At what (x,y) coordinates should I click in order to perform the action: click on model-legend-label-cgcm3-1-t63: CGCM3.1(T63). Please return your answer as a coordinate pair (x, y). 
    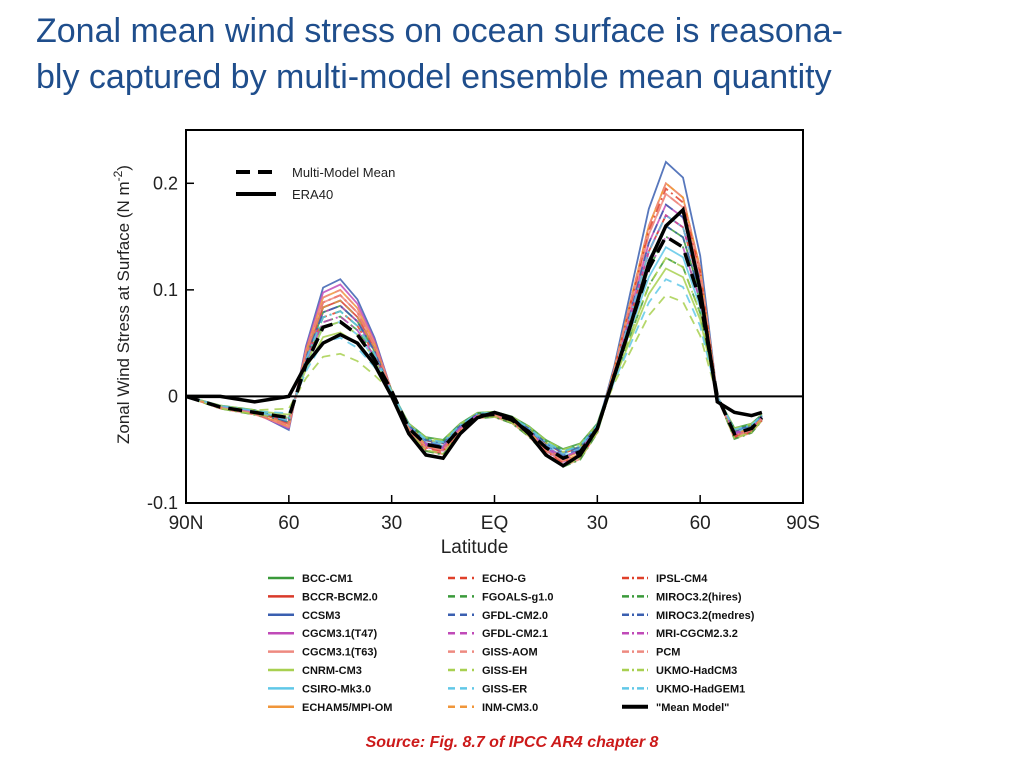
    Looking at the image, I should click on (340, 653).